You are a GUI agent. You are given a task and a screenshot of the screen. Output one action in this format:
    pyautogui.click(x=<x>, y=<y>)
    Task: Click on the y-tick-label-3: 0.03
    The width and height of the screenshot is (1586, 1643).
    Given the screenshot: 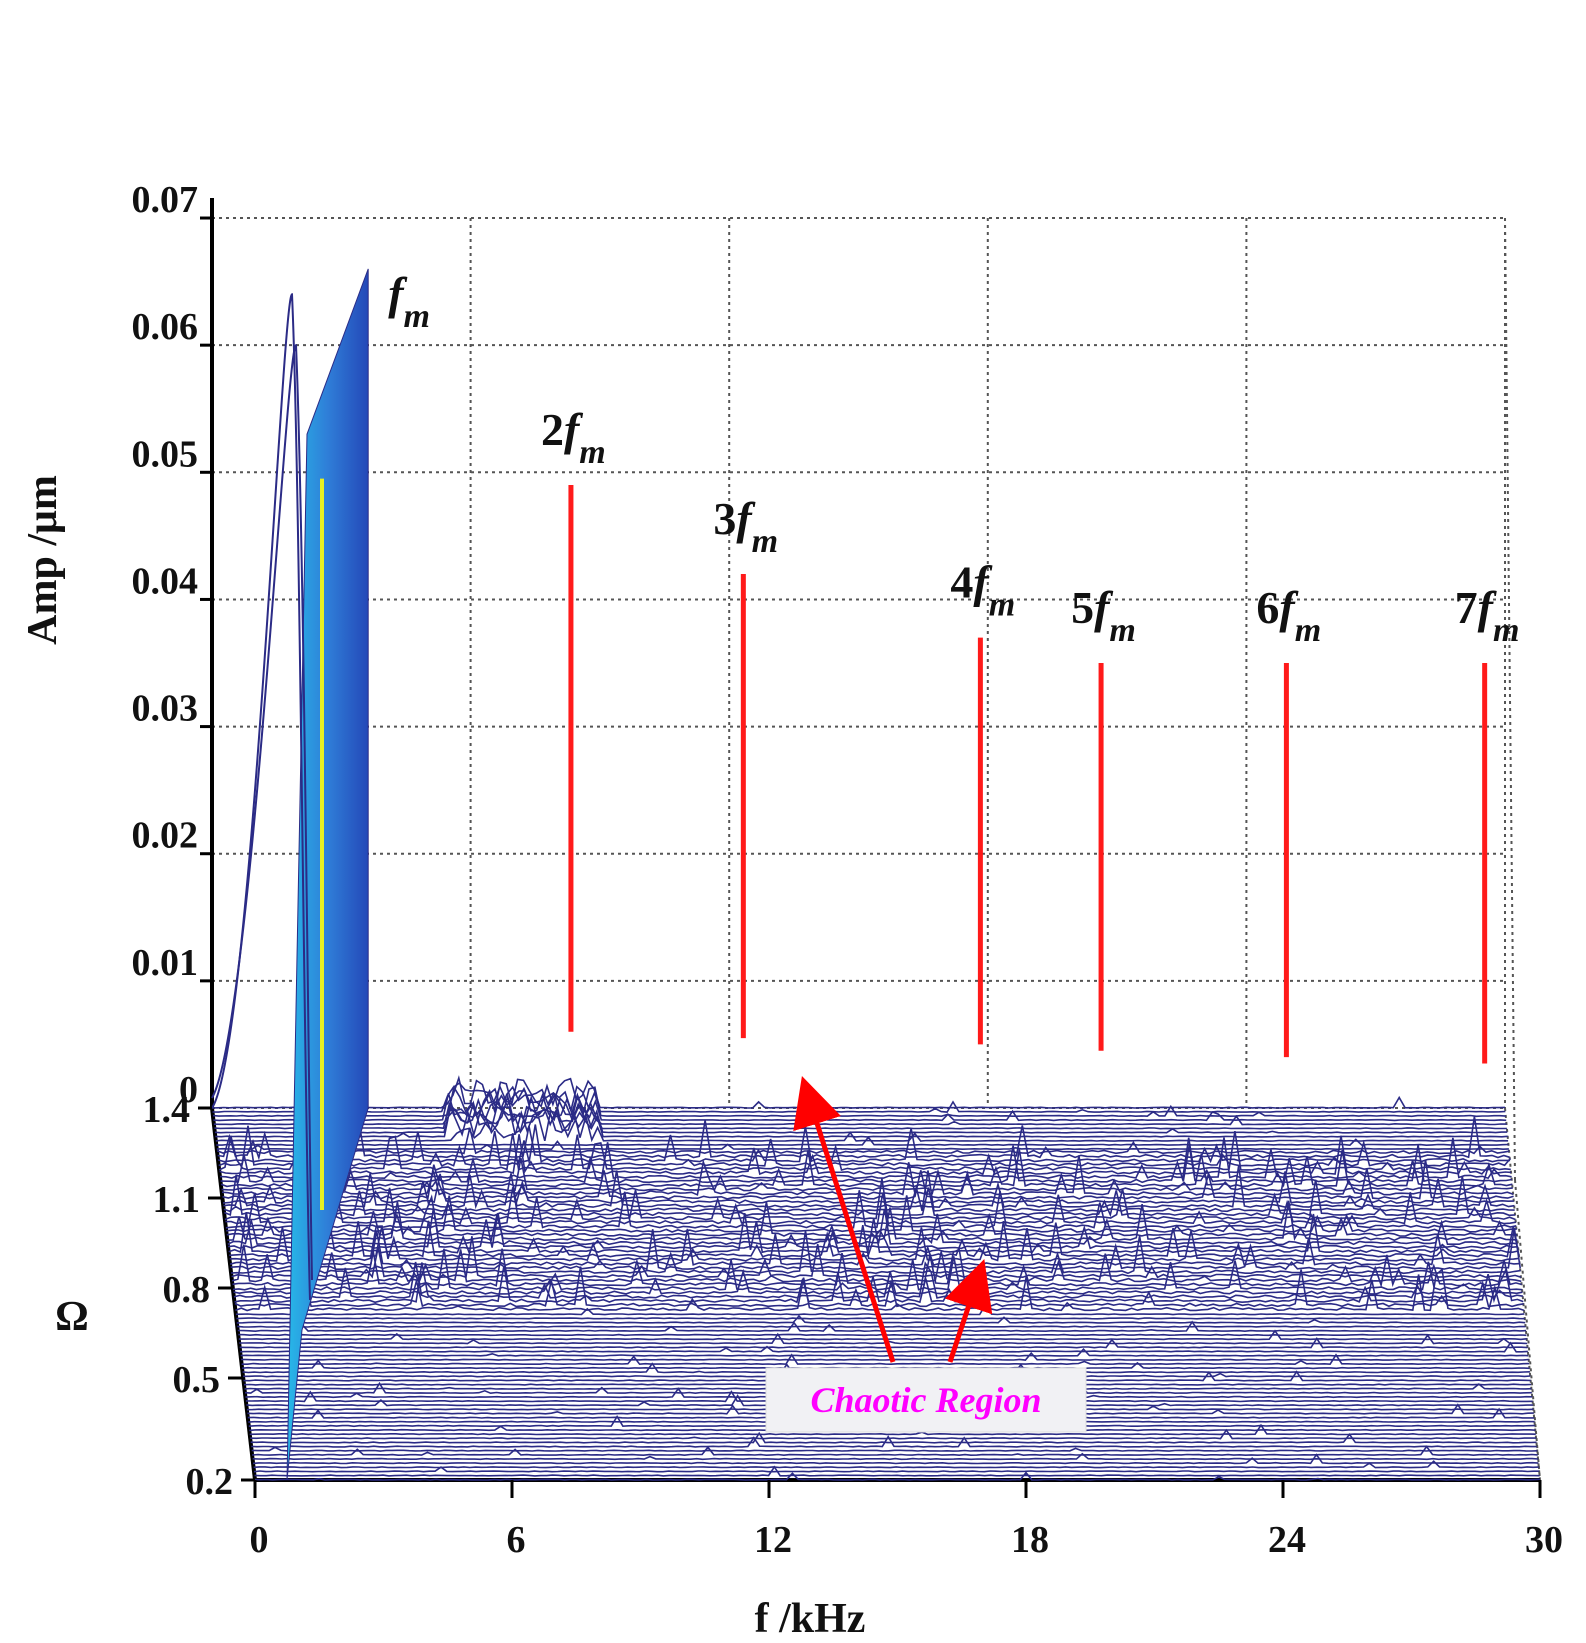 What is the action you would take?
    pyautogui.click(x=165, y=709)
    